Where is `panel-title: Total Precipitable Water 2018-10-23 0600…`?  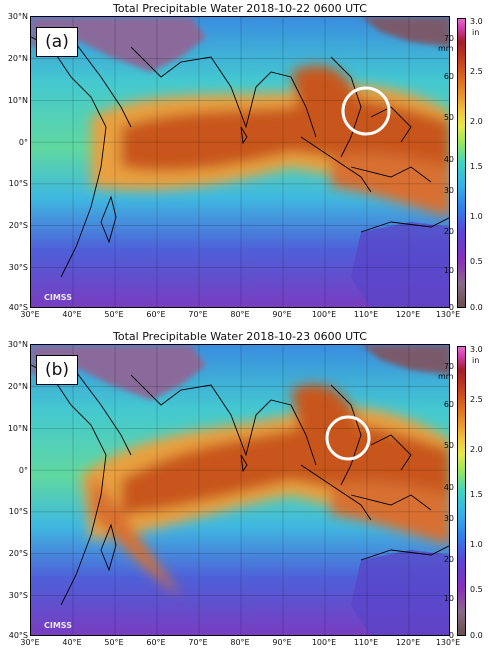 panel-title: Total Precipitable Water 2018-10-23 0600… is located at coordinates (240, 336).